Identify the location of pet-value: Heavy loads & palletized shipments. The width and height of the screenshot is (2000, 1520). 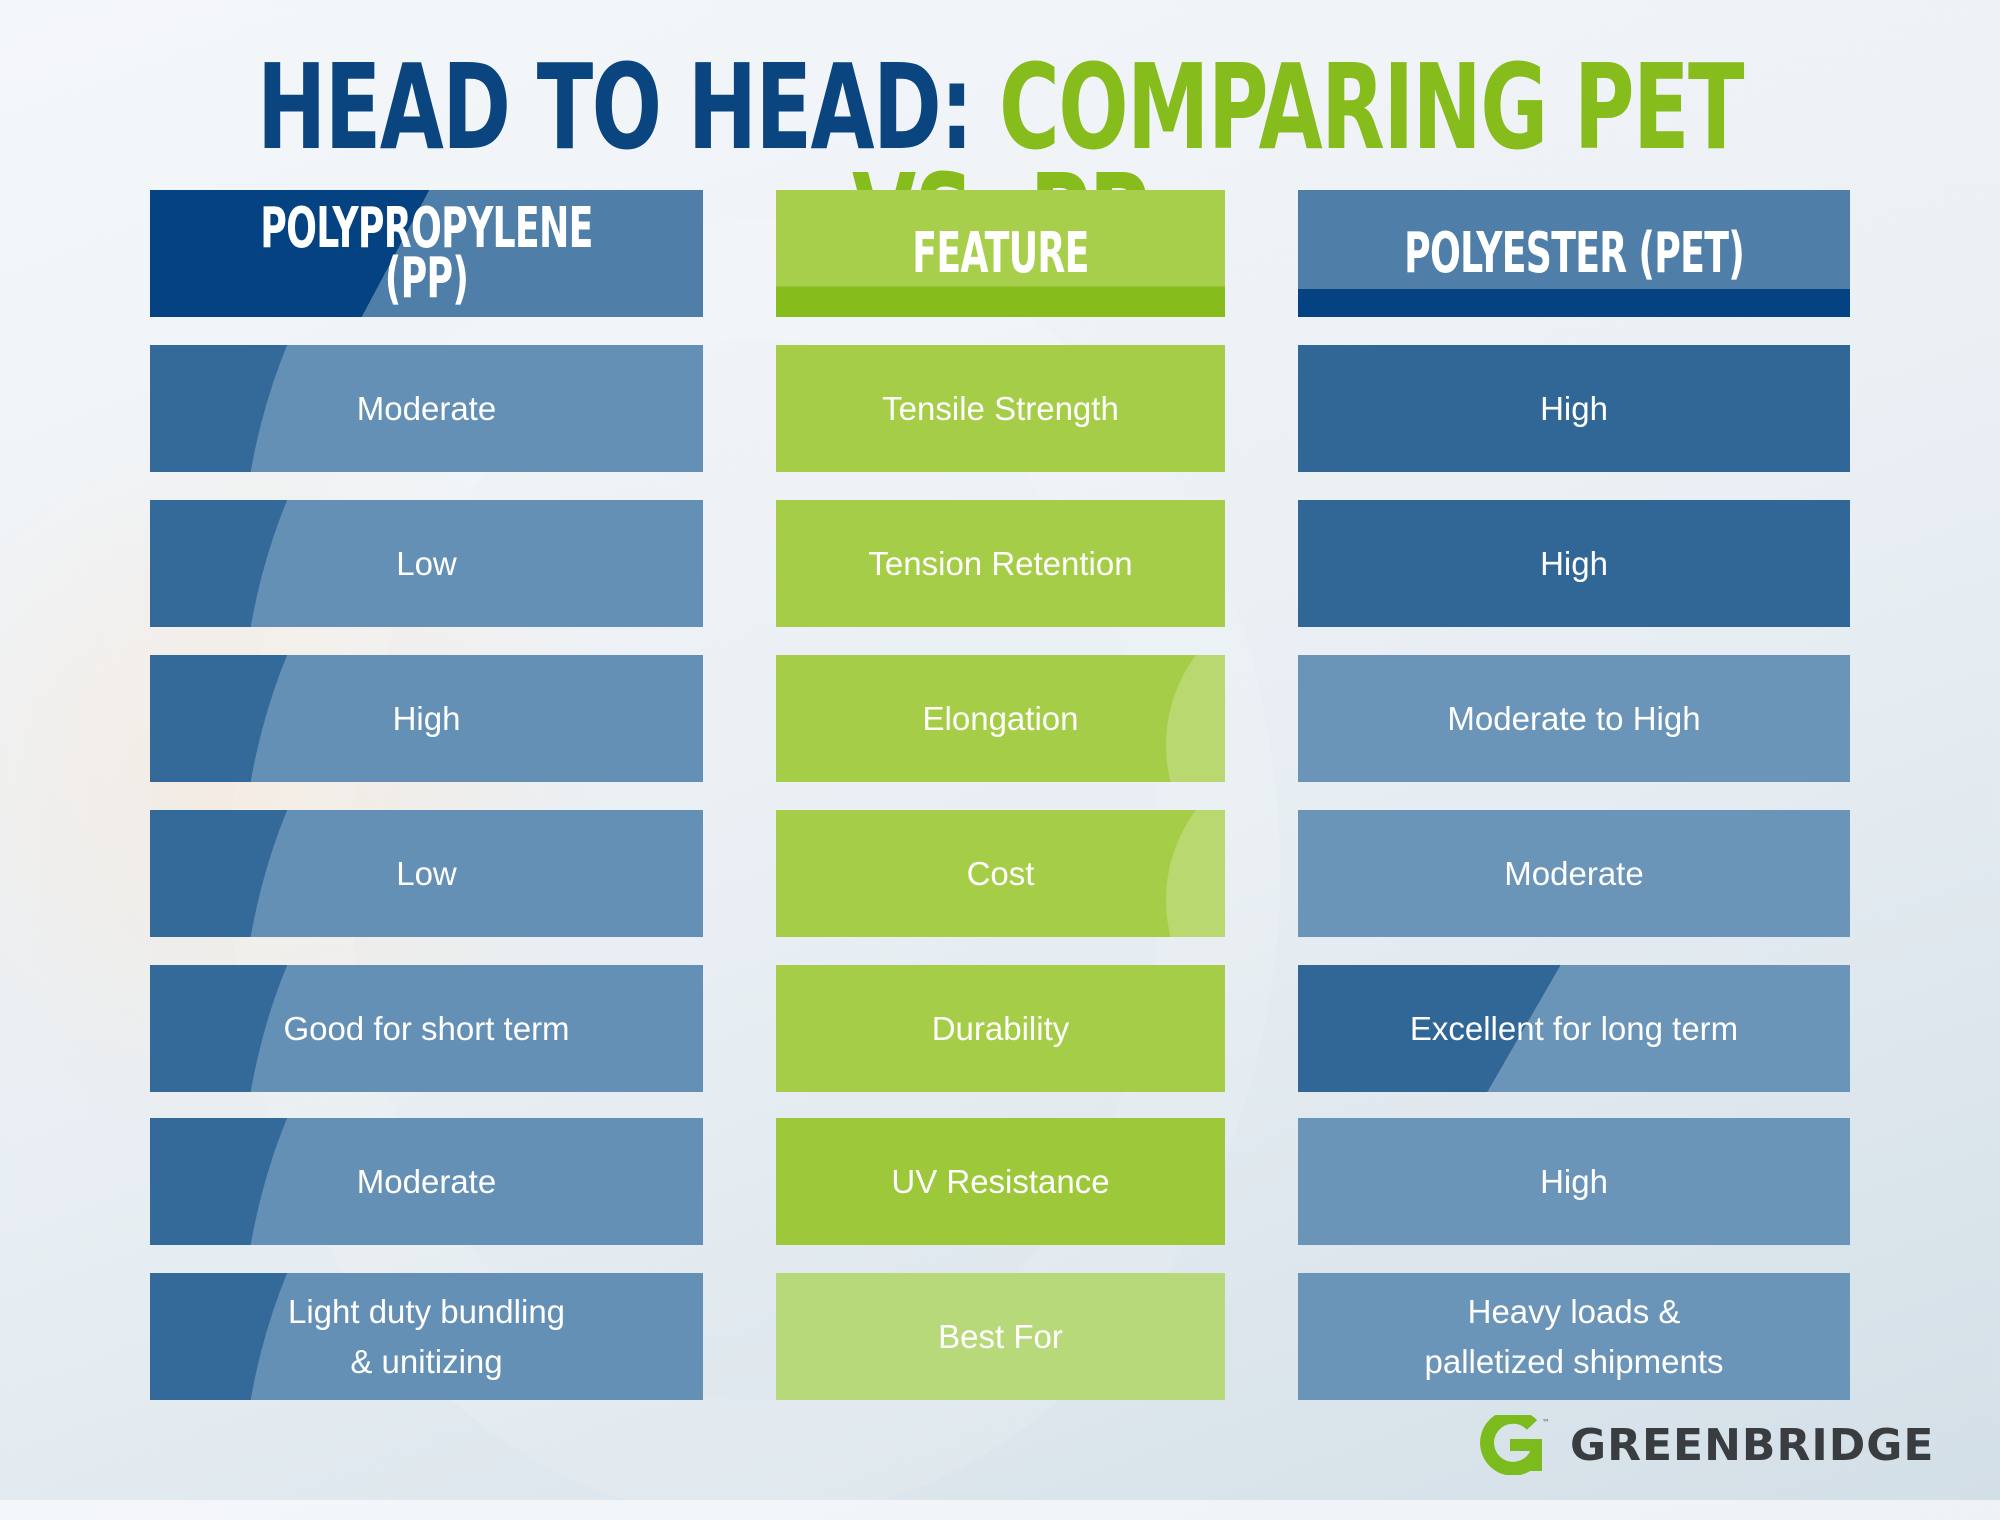
(1574, 1336).